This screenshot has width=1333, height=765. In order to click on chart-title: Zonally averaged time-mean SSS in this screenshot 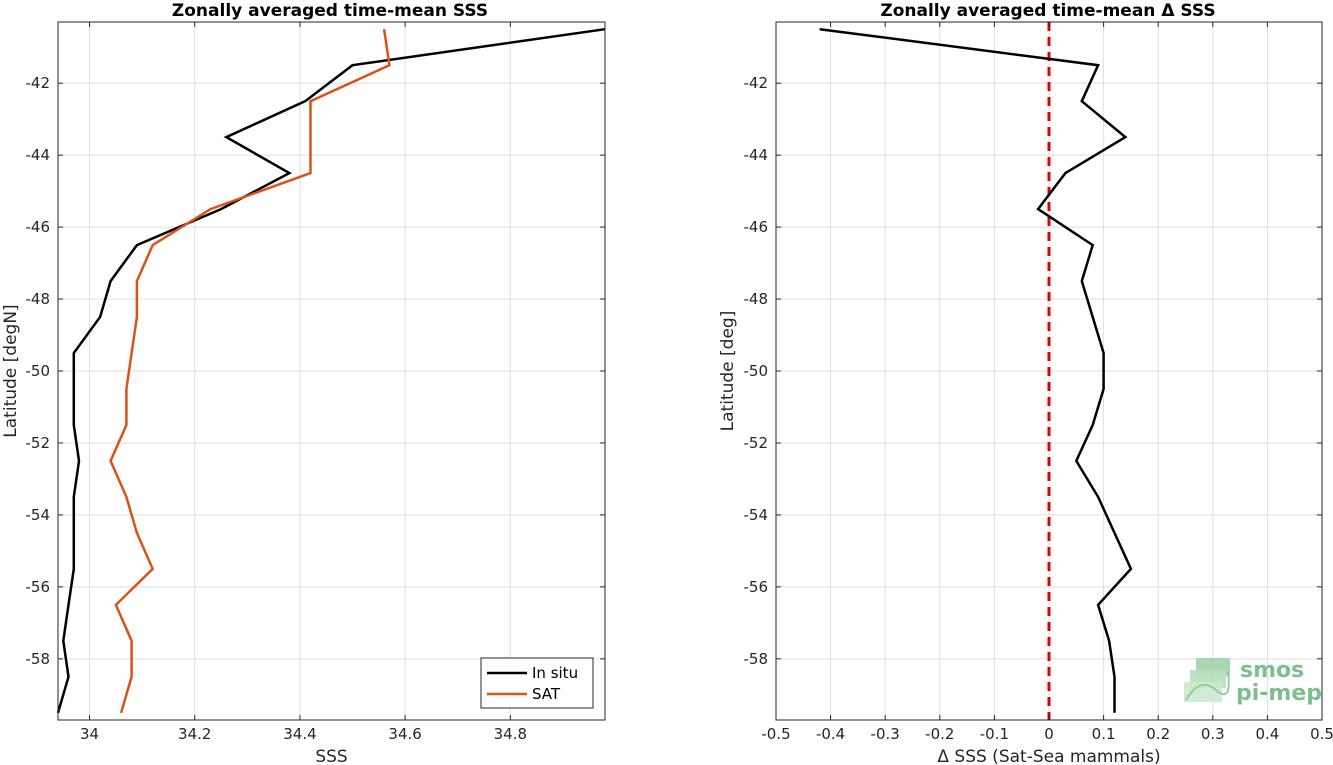, I will do `click(330, 11)`.